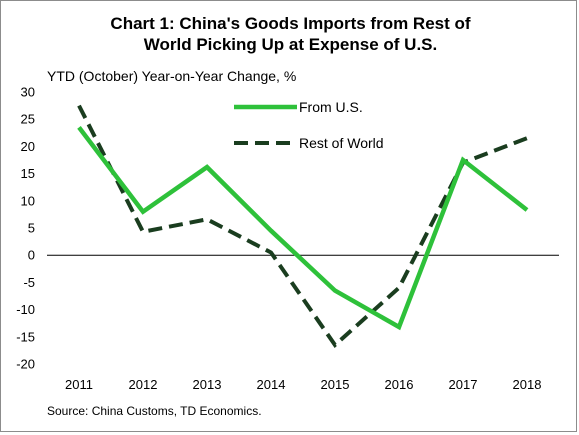 Image resolution: width=579 pixels, height=435 pixels. Describe the element at coordinates (309, 125) in the screenshot. I see `legend: From U.S. Rest of World` at that location.